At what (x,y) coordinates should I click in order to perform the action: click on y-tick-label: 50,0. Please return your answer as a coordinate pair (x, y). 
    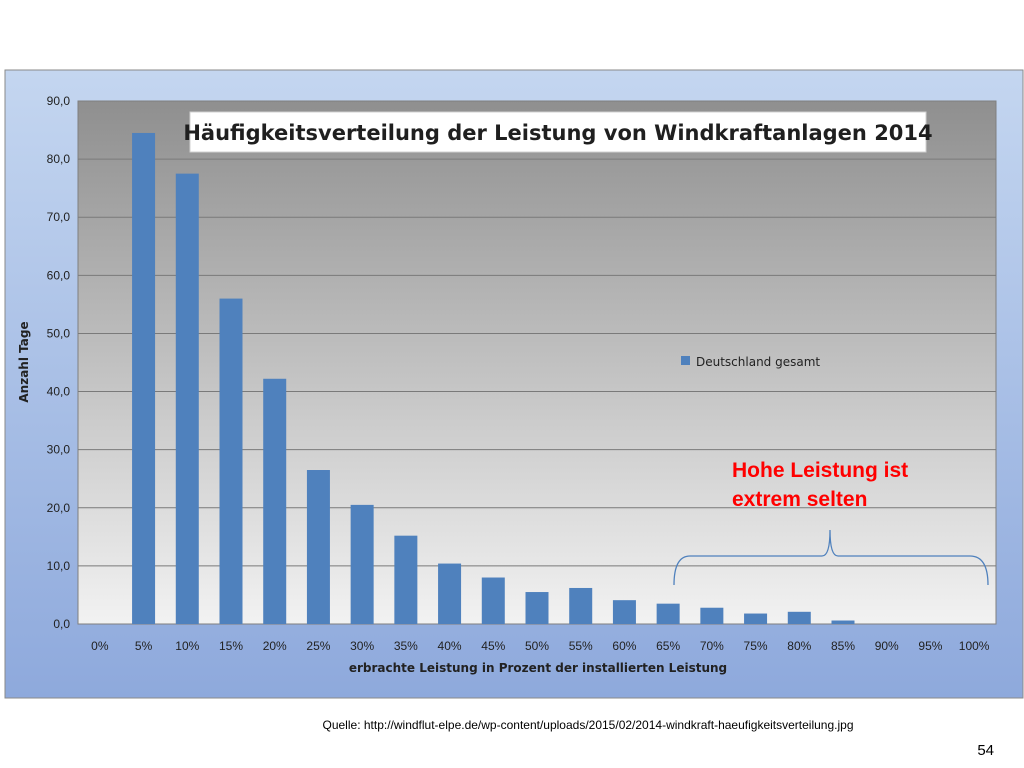
    Looking at the image, I should click on (59, 333).